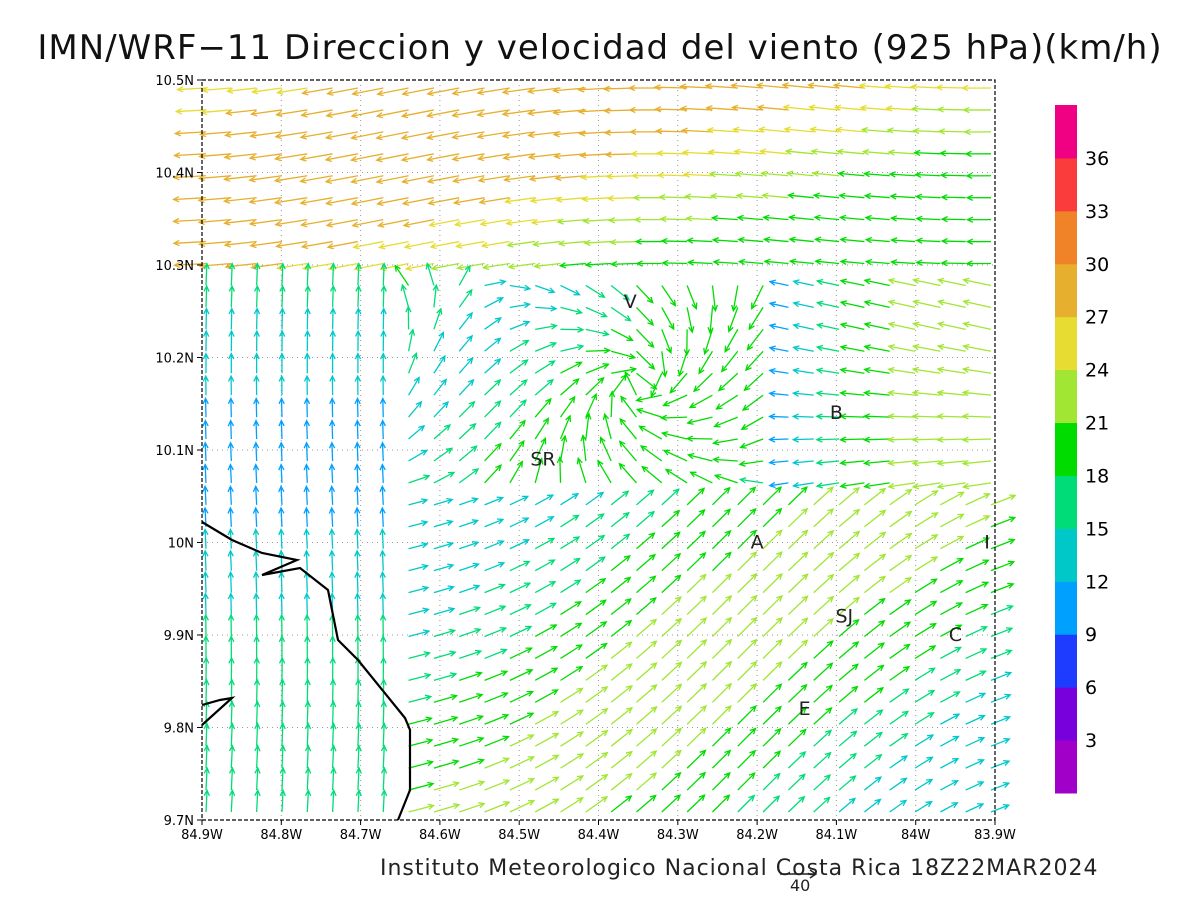 This screenshot has width=1200, height=900. I want to click on colorbar-label: 18, so click(1097, 476).